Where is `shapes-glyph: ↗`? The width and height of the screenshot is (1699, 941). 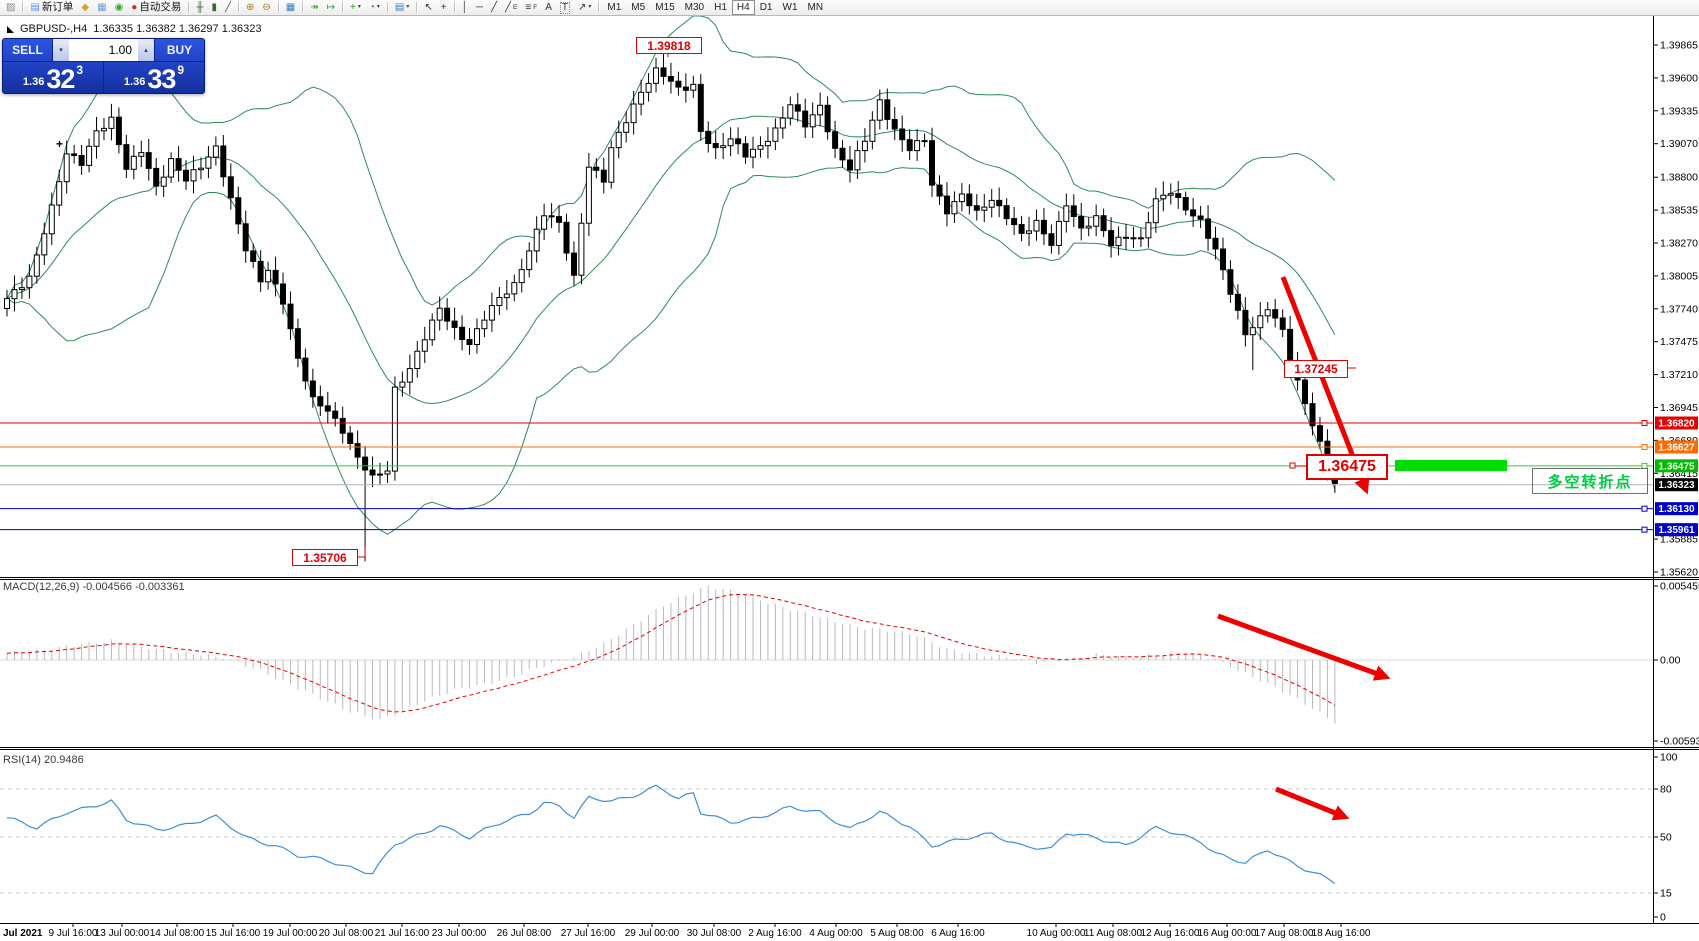 shapes-glyph: ↗ is located at coordinates (582, 7).